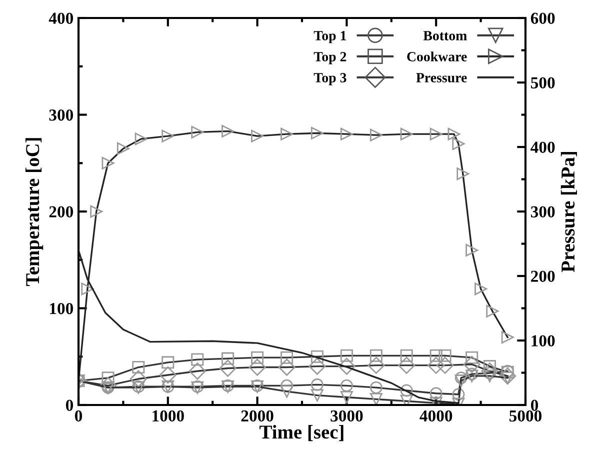  Describe the element at coordinates (436, 416) in the screenshot. I see `x-tick-label: 4000` at that location.